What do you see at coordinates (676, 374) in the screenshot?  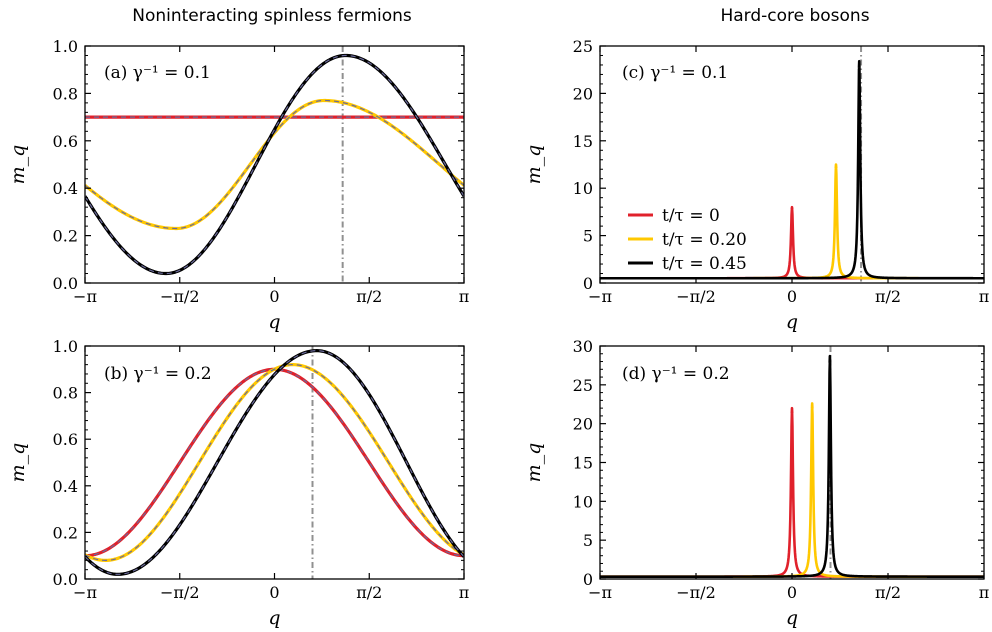 I see `panel-label-d: (d) γ⁻¹ = 0.2` at bounding box center [676, 374].